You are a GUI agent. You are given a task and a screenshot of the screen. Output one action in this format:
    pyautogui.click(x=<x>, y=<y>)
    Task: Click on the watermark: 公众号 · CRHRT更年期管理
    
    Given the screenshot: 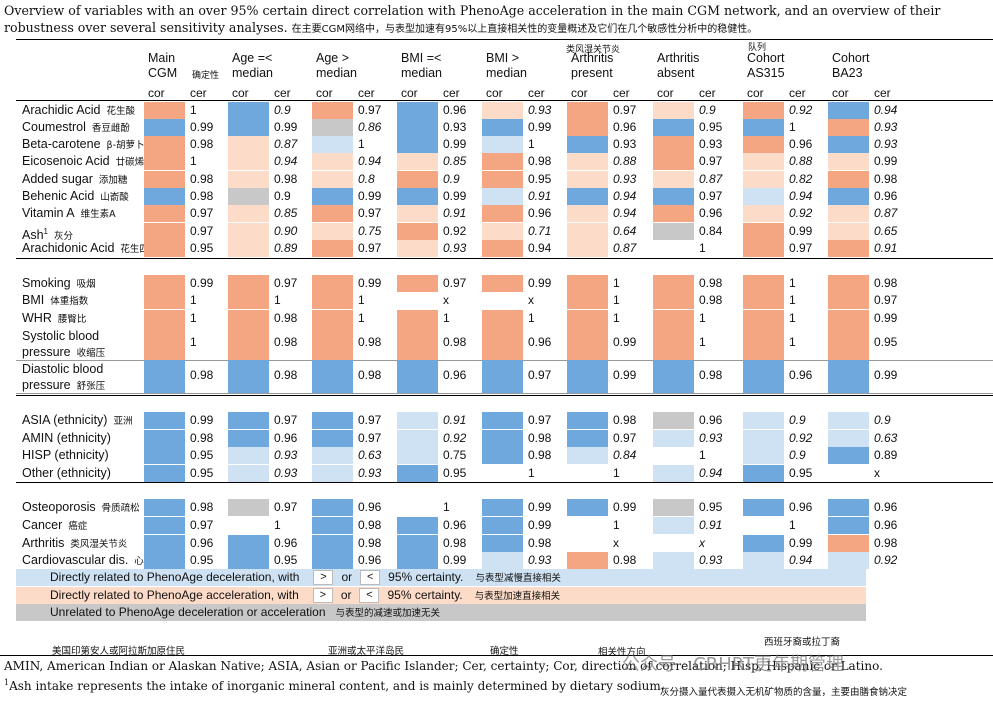 What is the action you would take?
    pyautogui.click(x=733, y=664)
    